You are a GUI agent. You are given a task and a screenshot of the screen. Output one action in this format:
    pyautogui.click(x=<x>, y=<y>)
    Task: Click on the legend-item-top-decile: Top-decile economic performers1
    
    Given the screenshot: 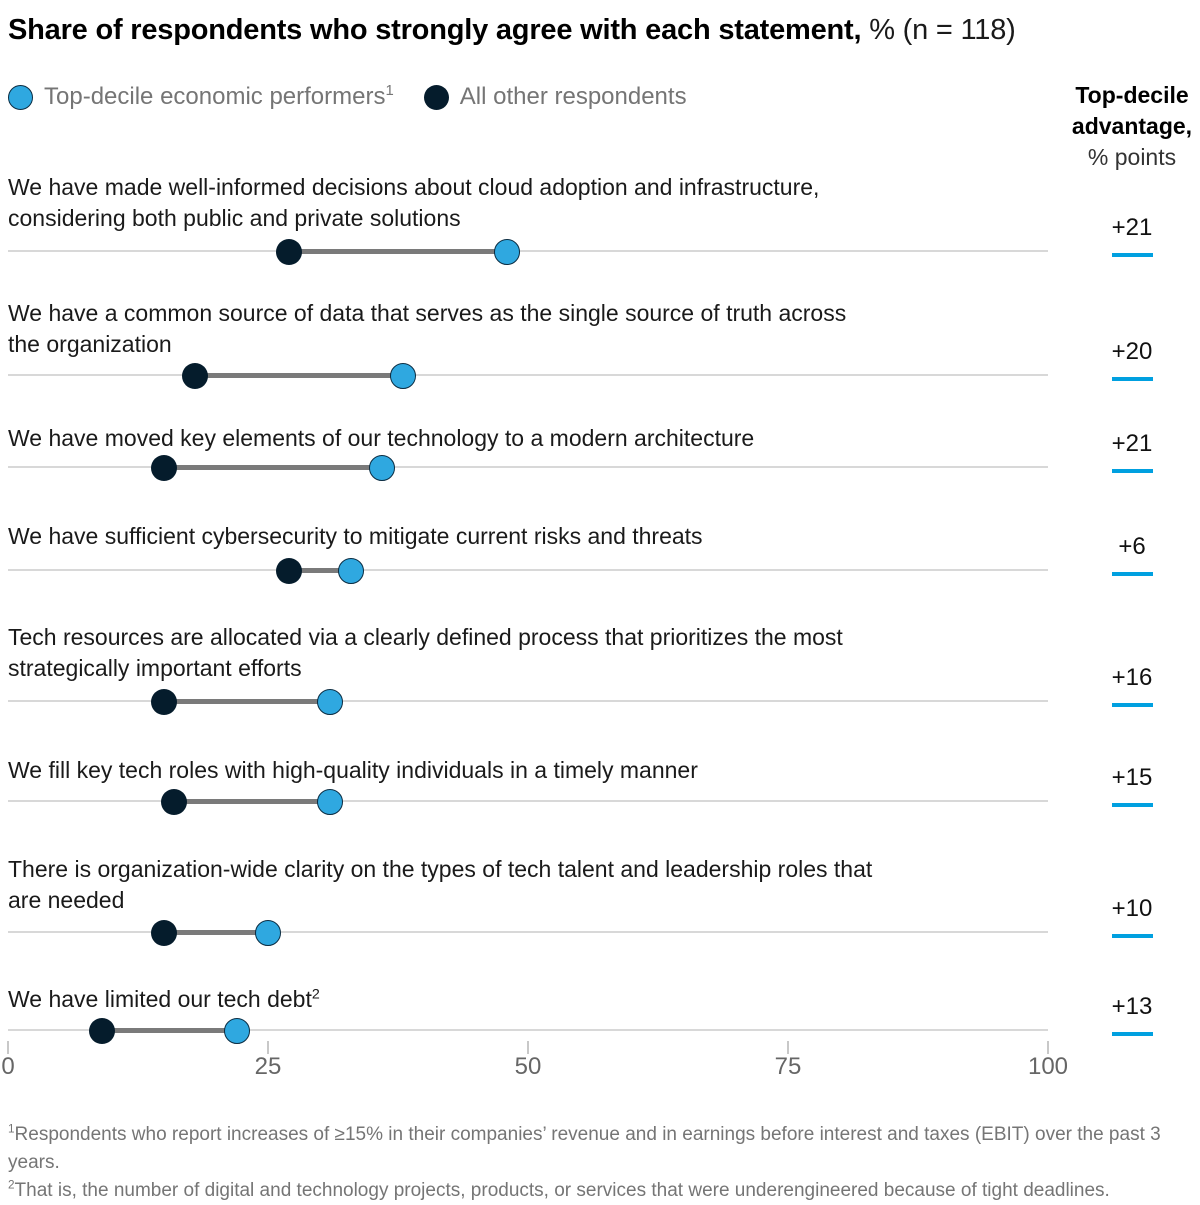 What is the action you would take?
    pyautogui.click(x=201, y=97)
    